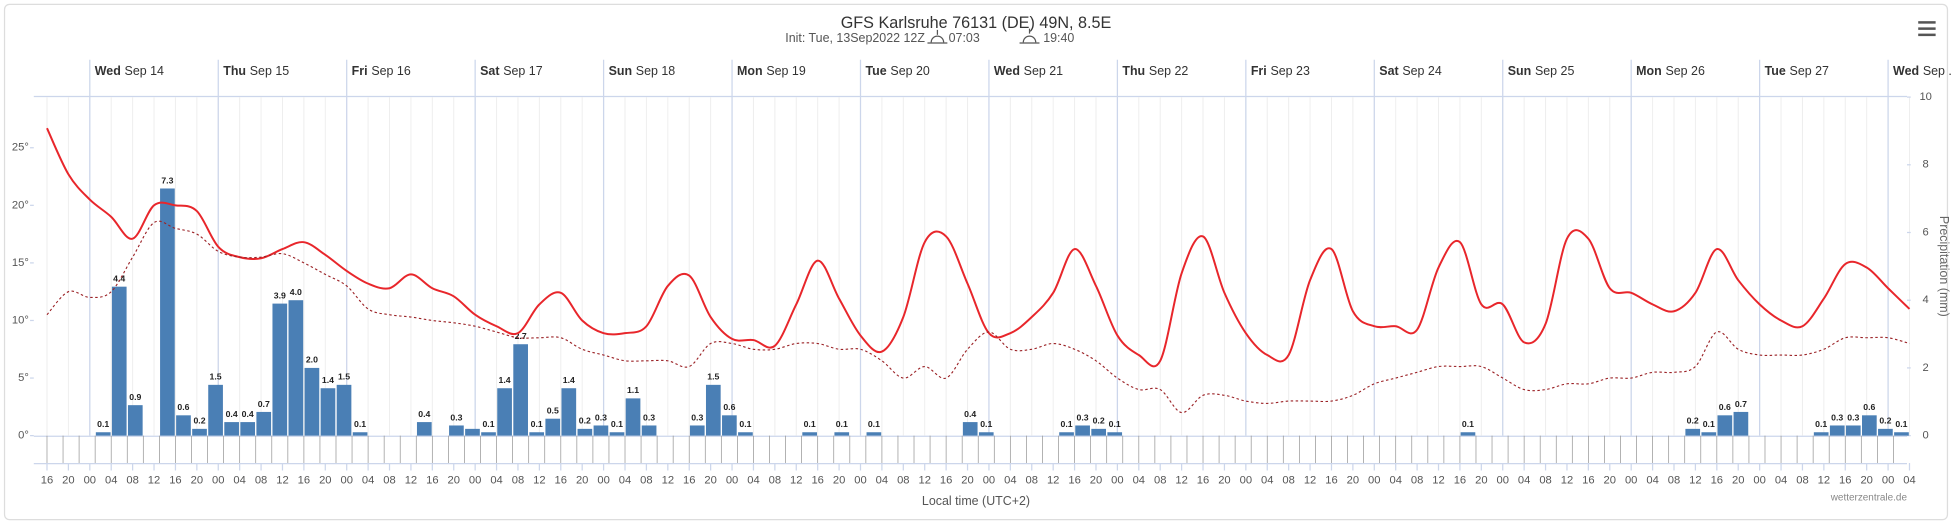 Image resolution: width=1952 pixels, height=524 pixels. I want to click on day-date: Sep 27, so click(1810, 71).